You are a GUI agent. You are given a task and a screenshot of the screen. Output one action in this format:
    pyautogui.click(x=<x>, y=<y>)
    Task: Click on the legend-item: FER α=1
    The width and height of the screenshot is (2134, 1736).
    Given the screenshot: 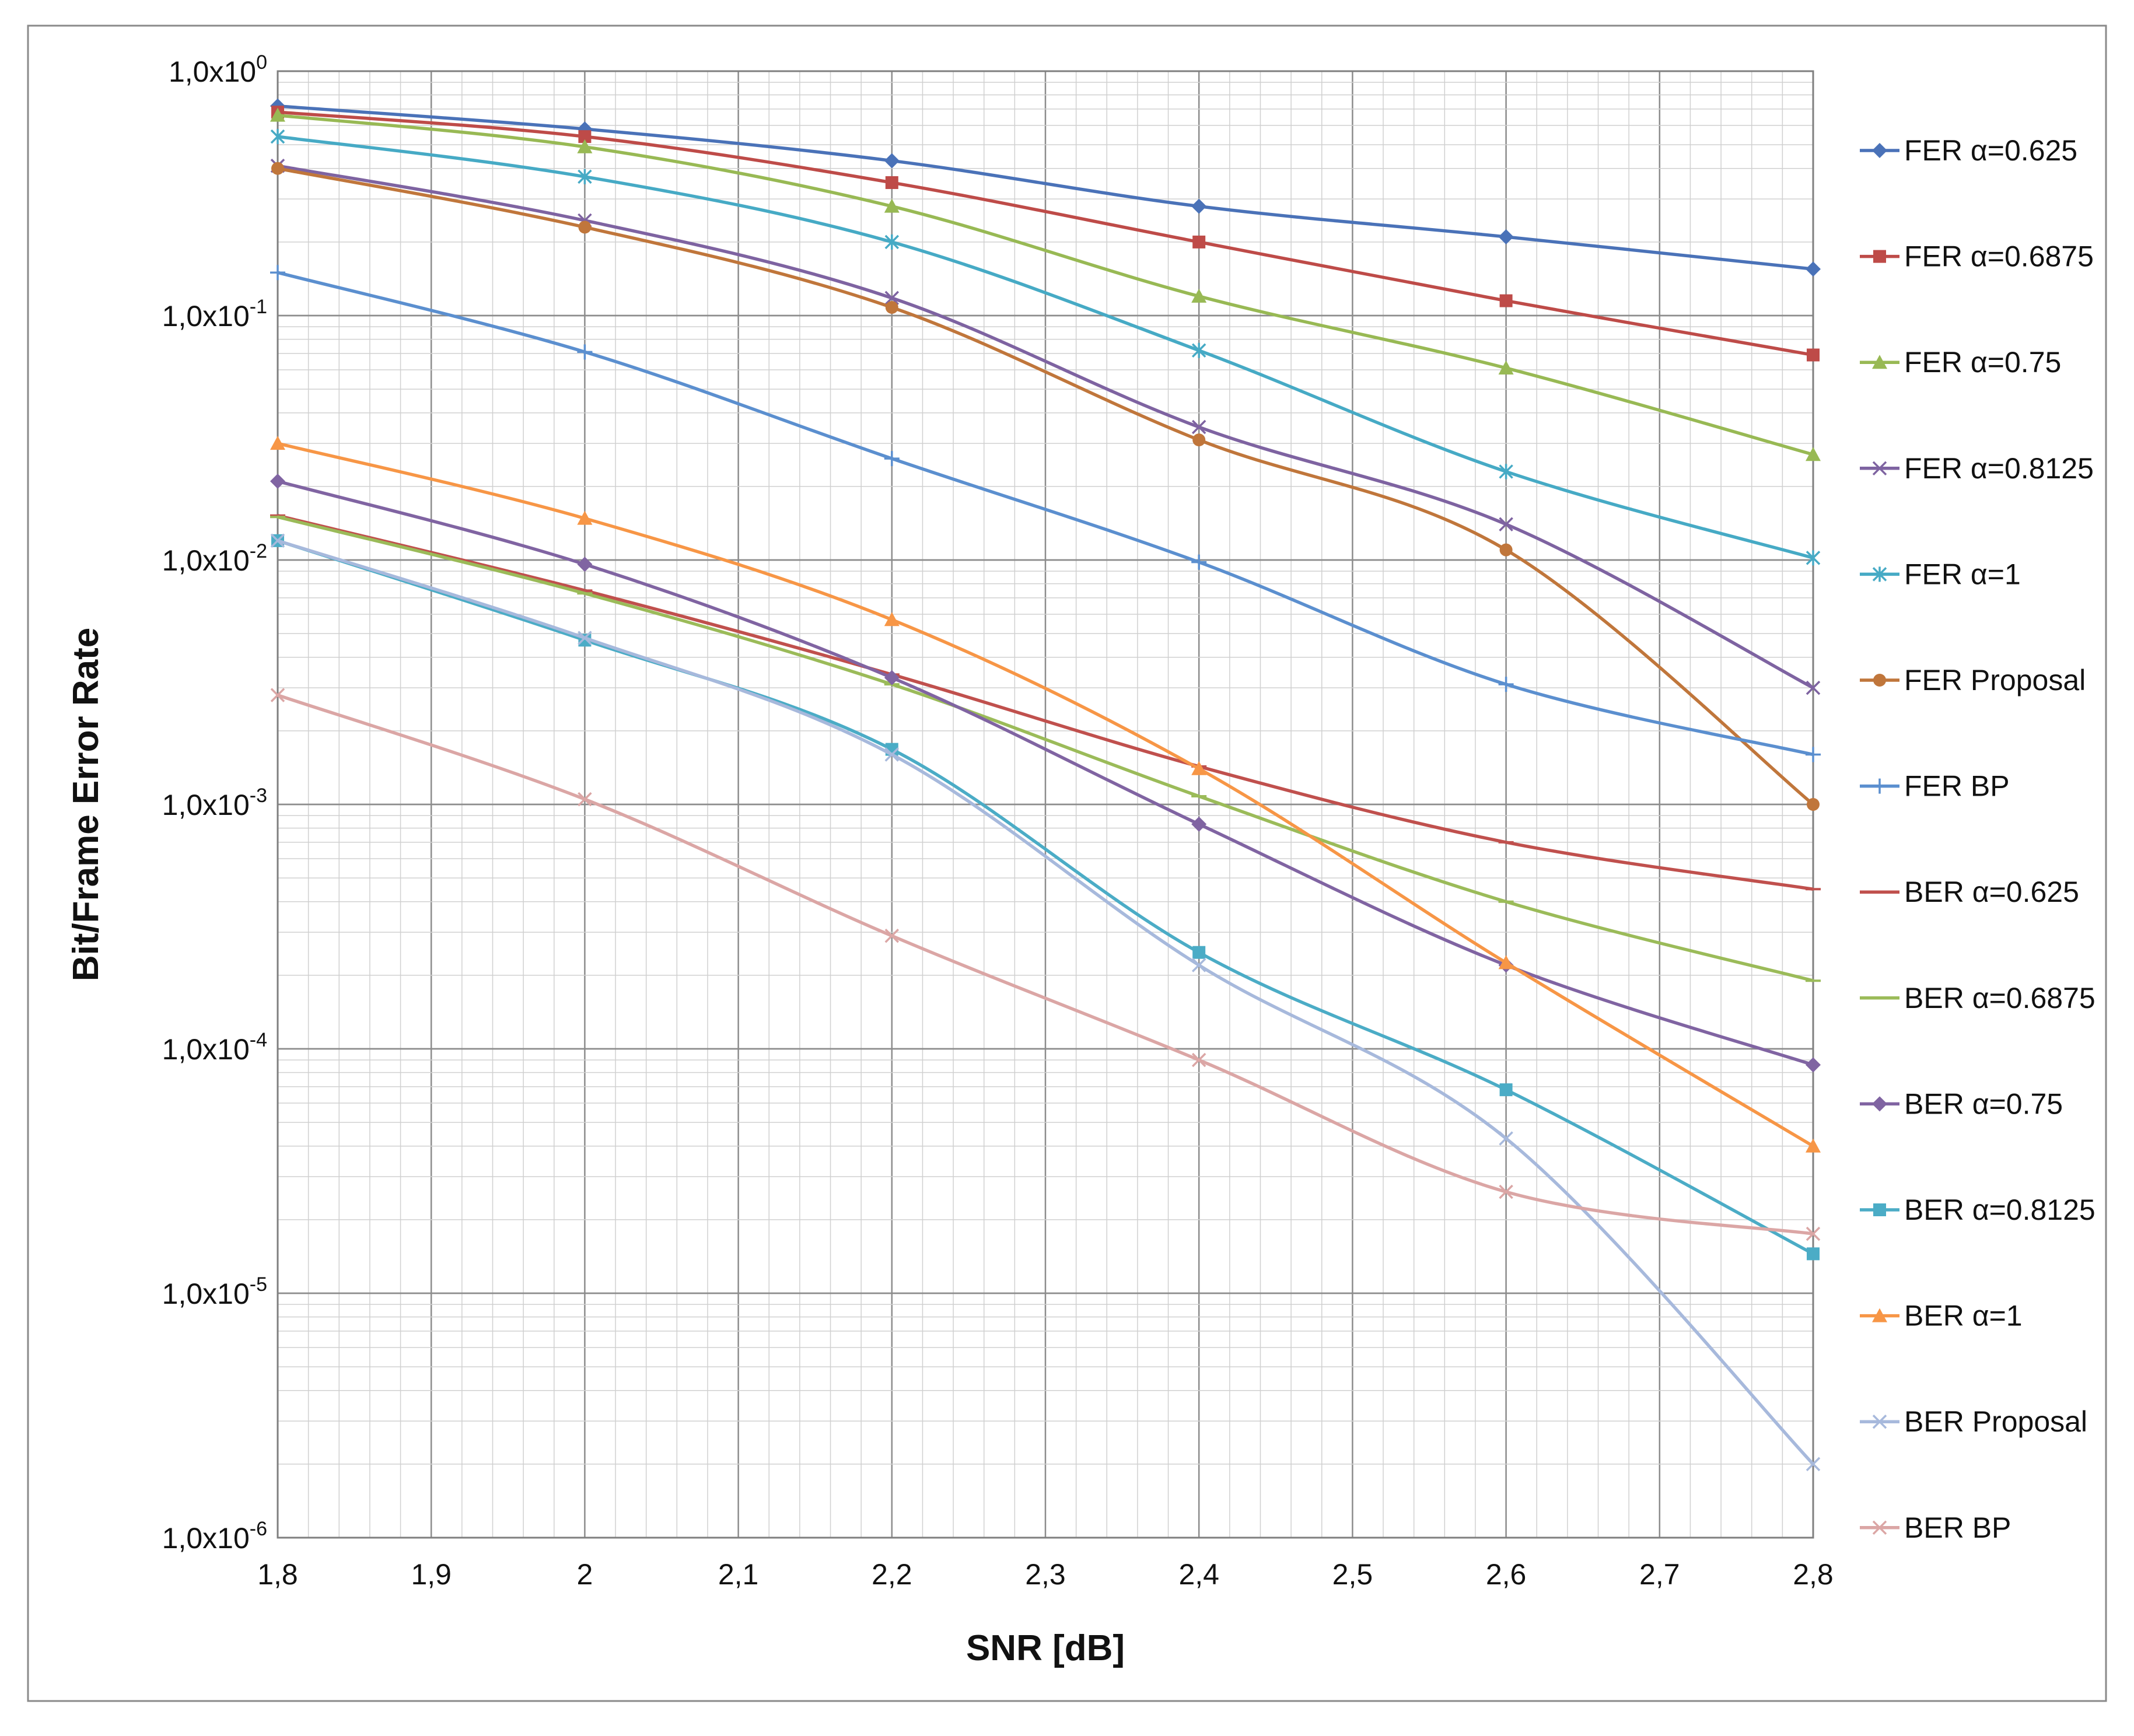 What is the action you would take?
    pyautogui.click(x=1940, y=574)
    